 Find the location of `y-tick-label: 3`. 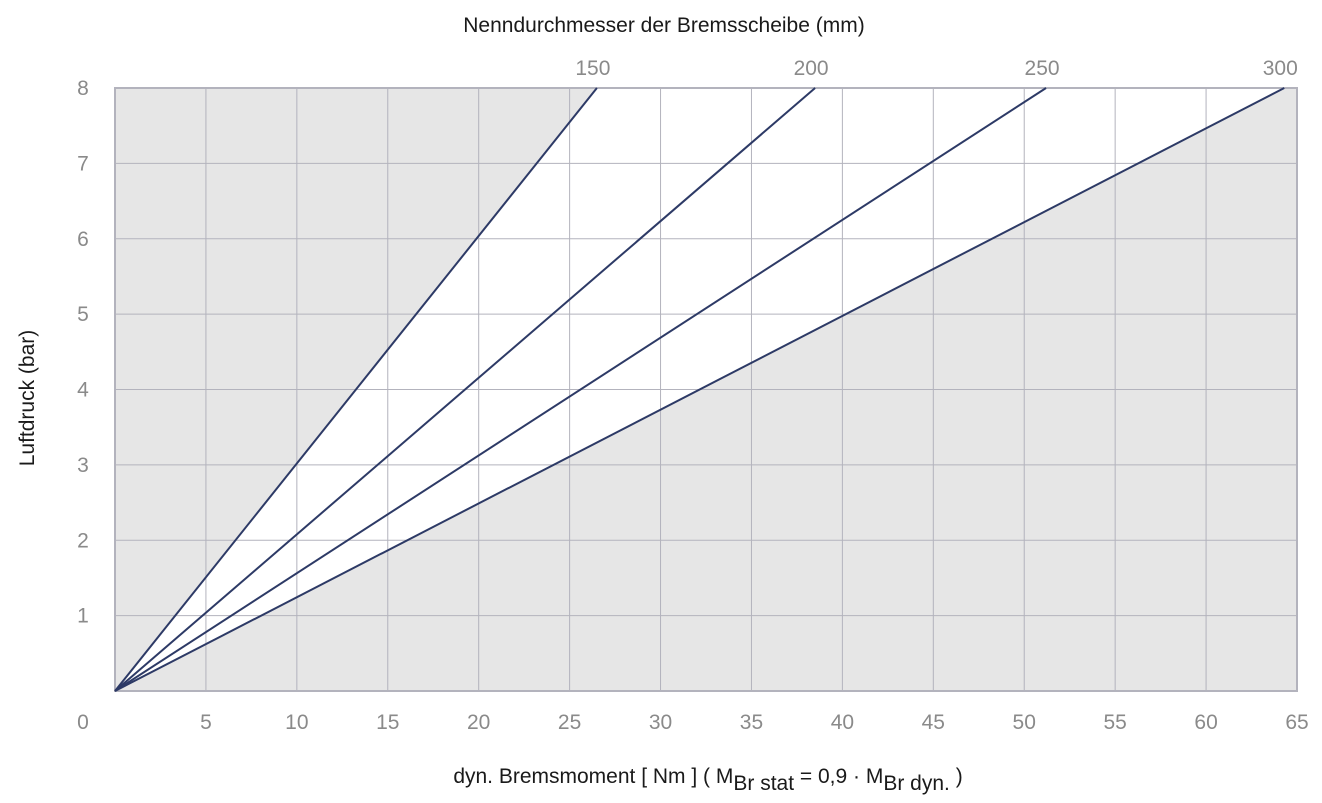

y-tick-label: 3 is located at coordinates (83, 465).